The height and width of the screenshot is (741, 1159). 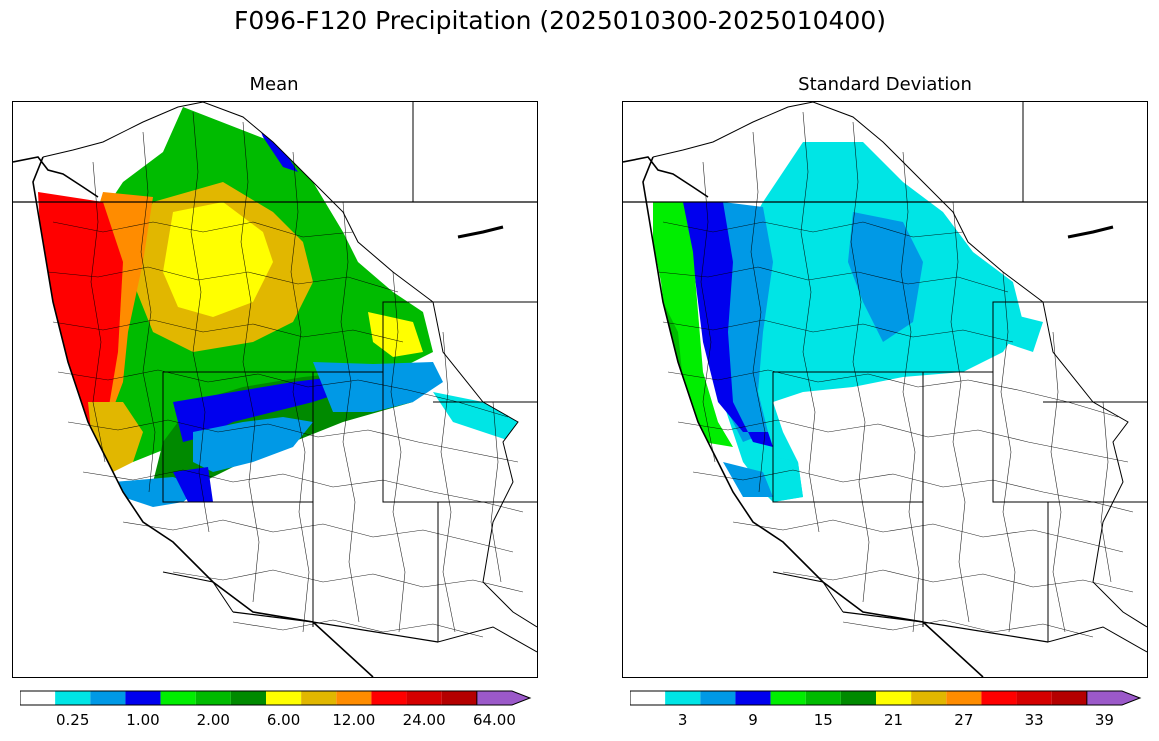 What do you see at coordinates (885, 84) in the screenshot?
I see `std-panel-title: Standard Deviation` at bounding box center [885, 84].